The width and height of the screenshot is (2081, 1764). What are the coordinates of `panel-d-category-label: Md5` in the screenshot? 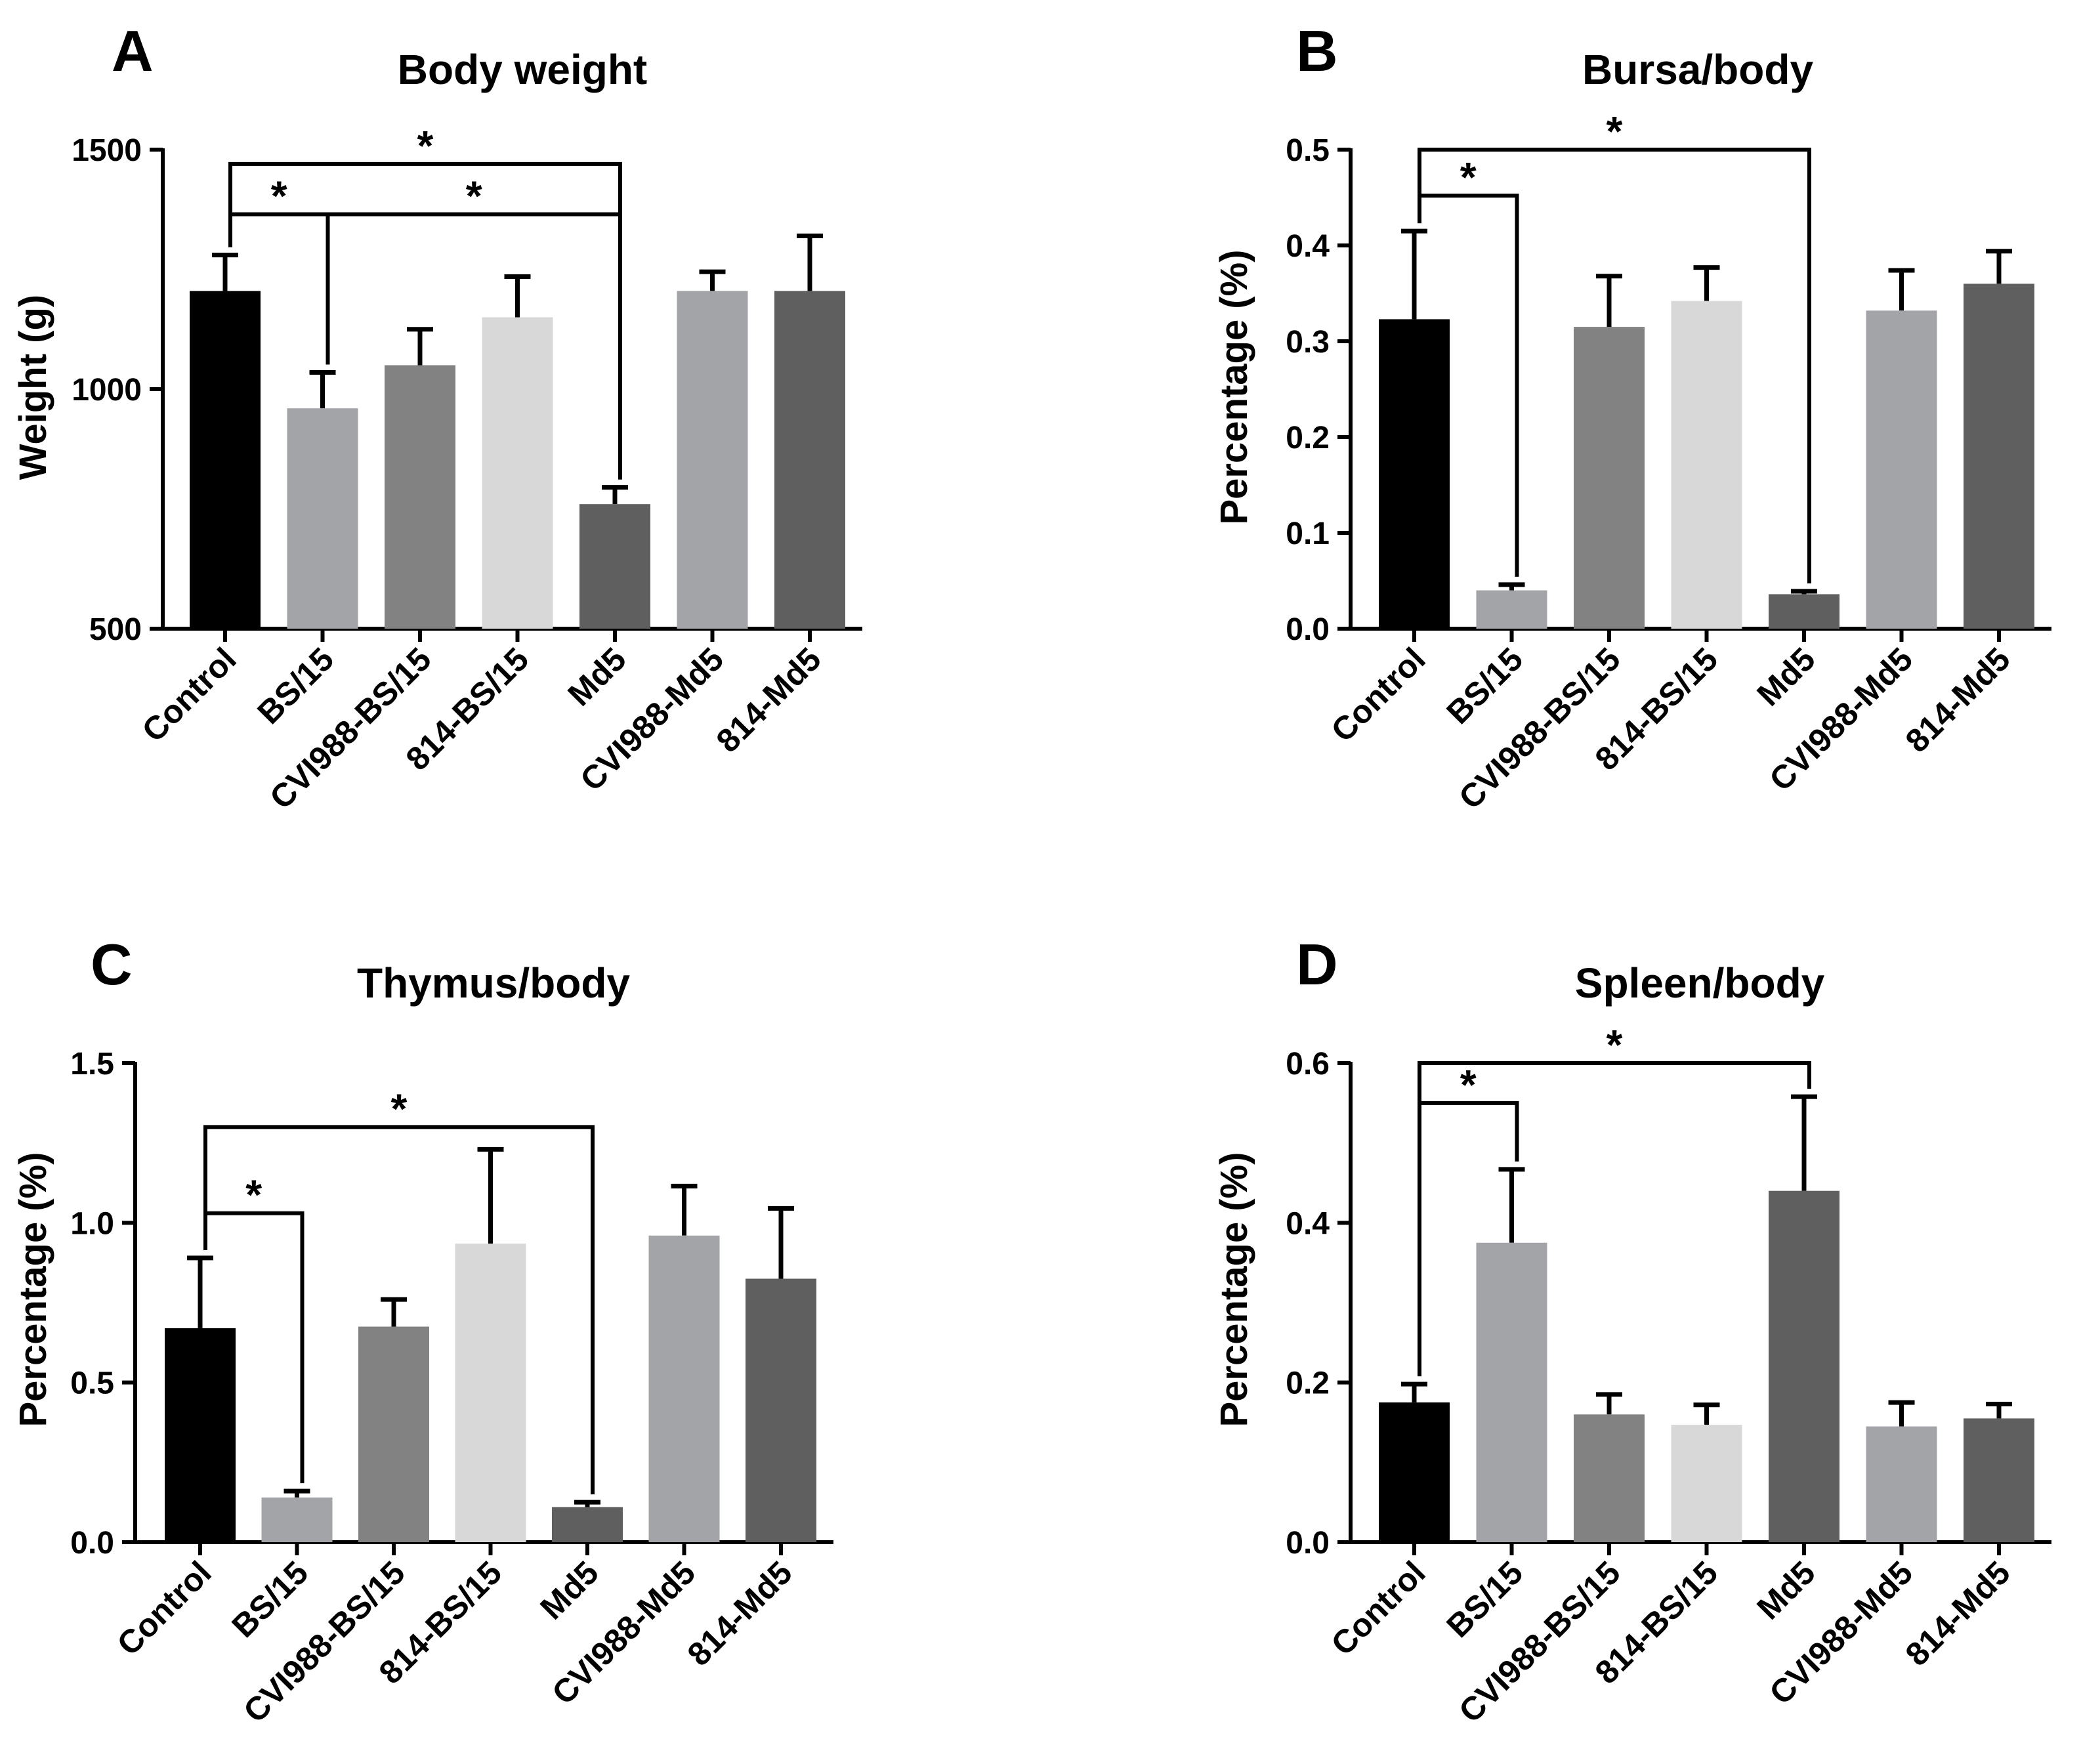 It's located at (1786, 1590).